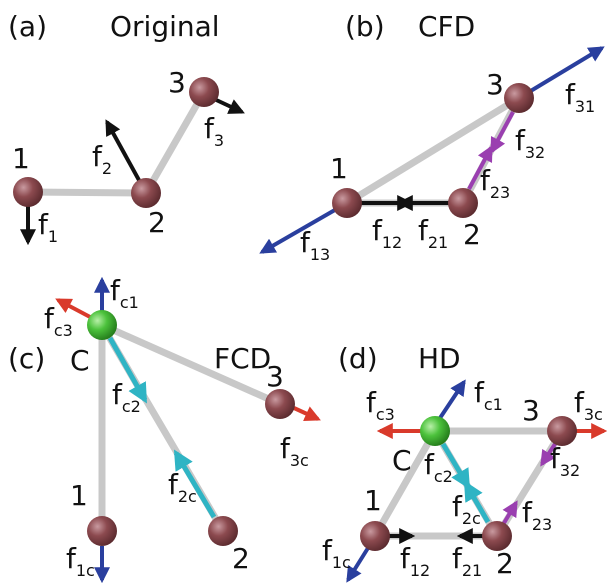 Image resolution: width=613 pixels, height=583 pixels. Describe the element at coordinates (214, 131) in the screenshot. I see `force-label-f3: f3` at that location.